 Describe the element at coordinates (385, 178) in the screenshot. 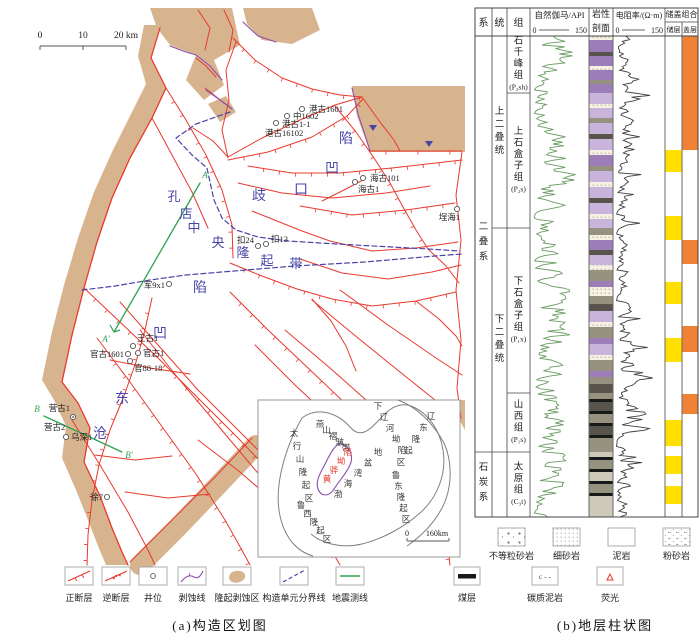

I see `well-label: 海古101` at that location.